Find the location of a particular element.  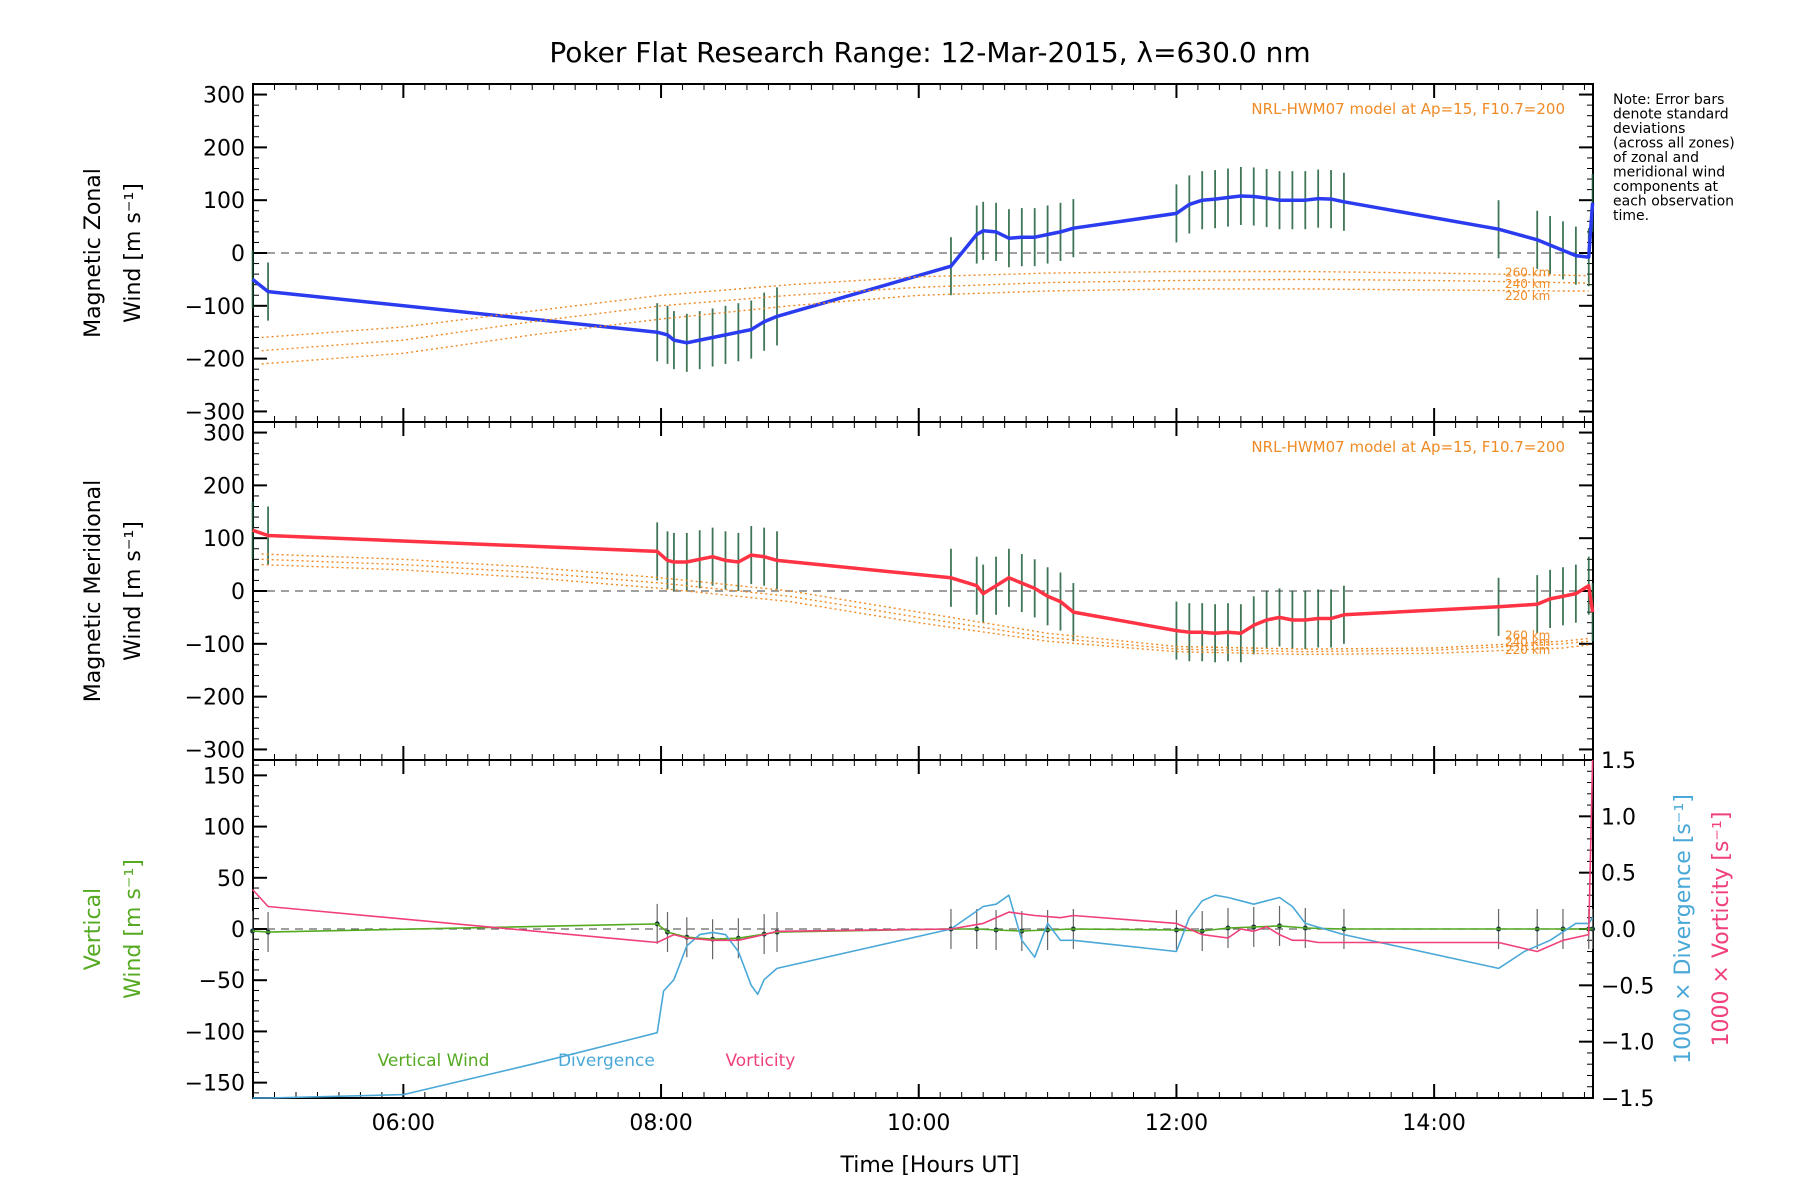

note-line: denote standard is located at coordinates (1671, 115).